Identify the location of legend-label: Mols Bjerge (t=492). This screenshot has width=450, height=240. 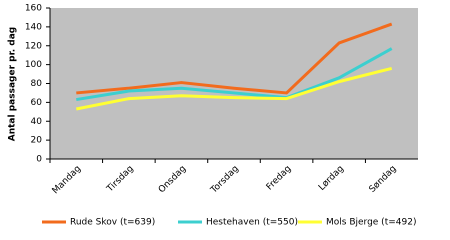
(371, 223).